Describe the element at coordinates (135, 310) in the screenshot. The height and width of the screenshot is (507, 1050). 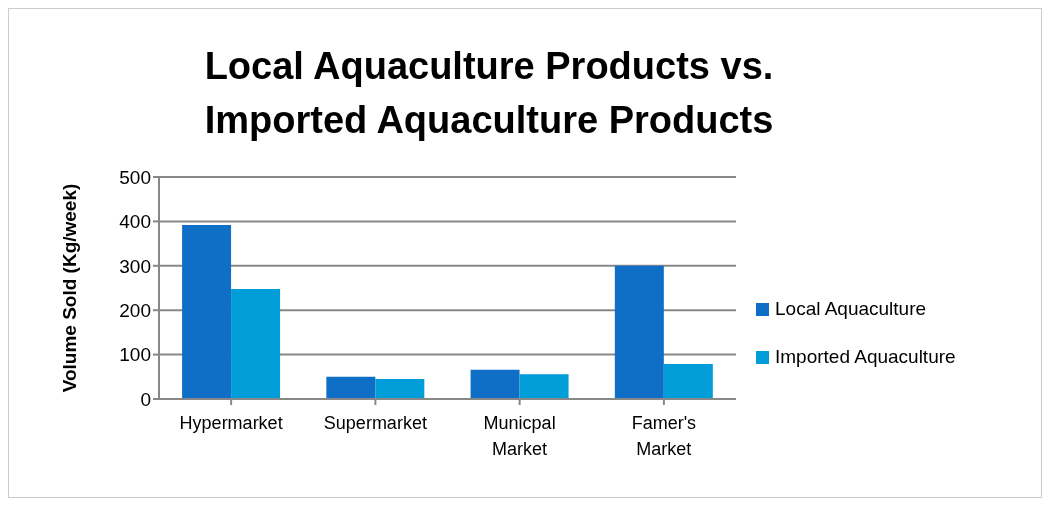
I see `y-tick-label: 200` at that location.